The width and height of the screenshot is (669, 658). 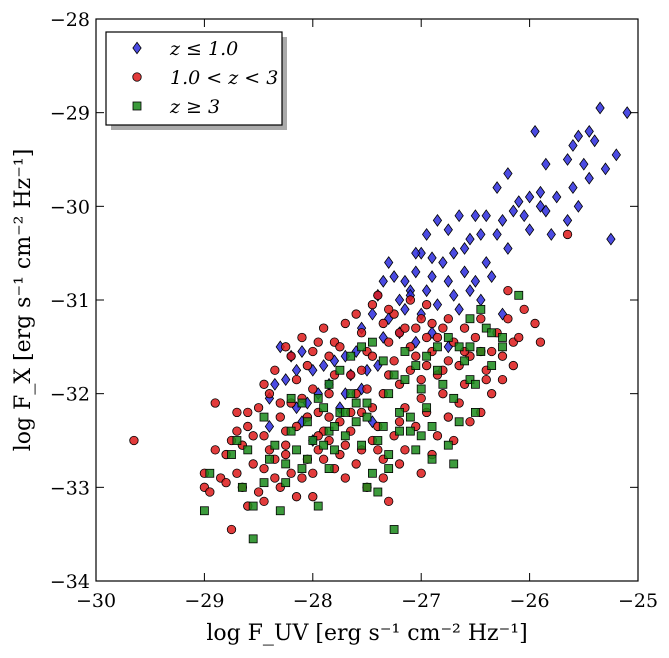 I want to click on legend-label: 1.0 < z < 3, so click(x=224, y=78).